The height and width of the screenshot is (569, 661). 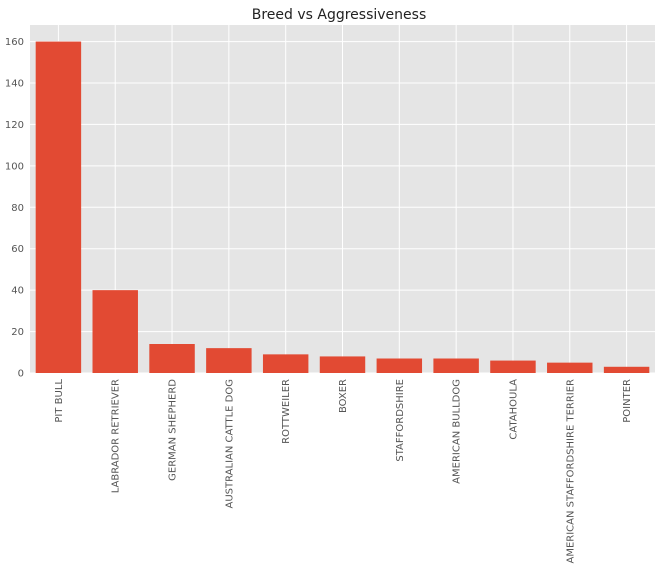 What do you see at coordinates (14, 125) in the screenshot?
I see `y-tick-label: 120` at bounding box center [14, 125].